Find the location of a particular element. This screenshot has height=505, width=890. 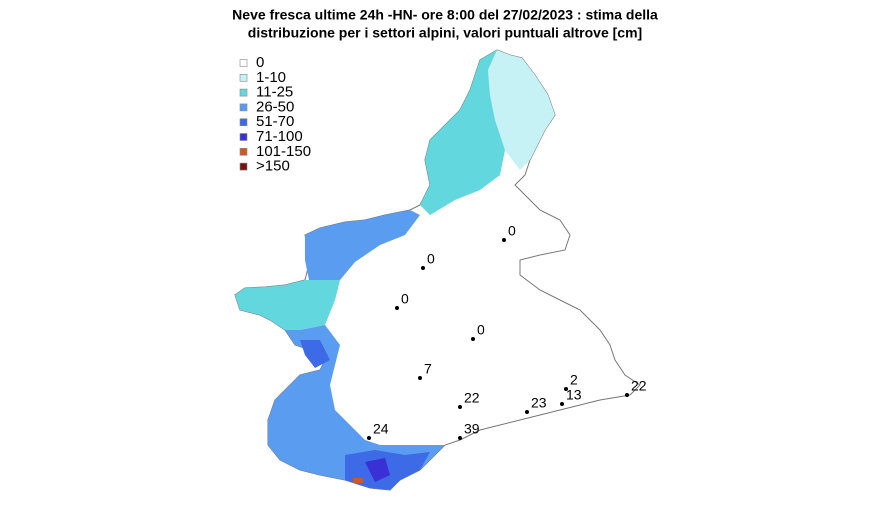

legend-label: 51-70 is located at coordinates (275, 121).